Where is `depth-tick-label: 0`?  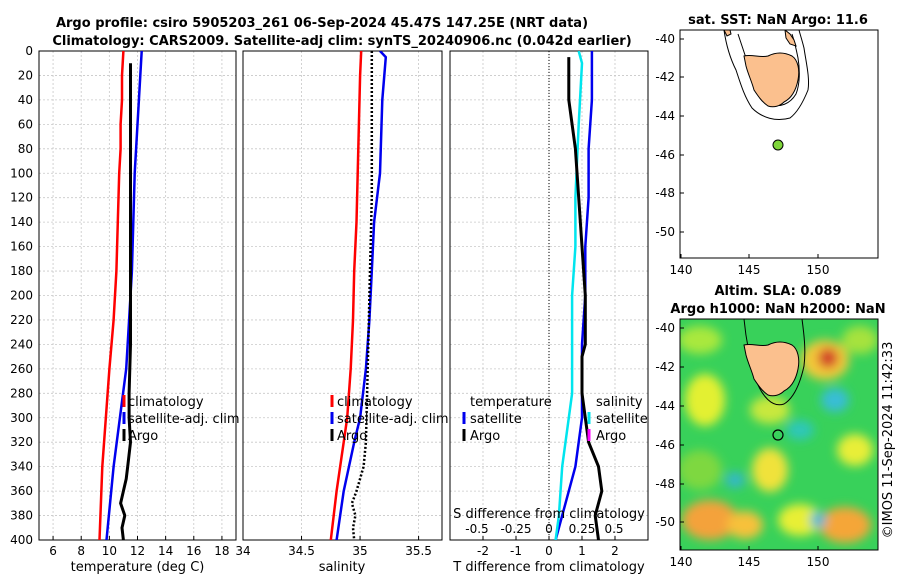 depth-tick-label: 0 is located at coordinates (29, 51).